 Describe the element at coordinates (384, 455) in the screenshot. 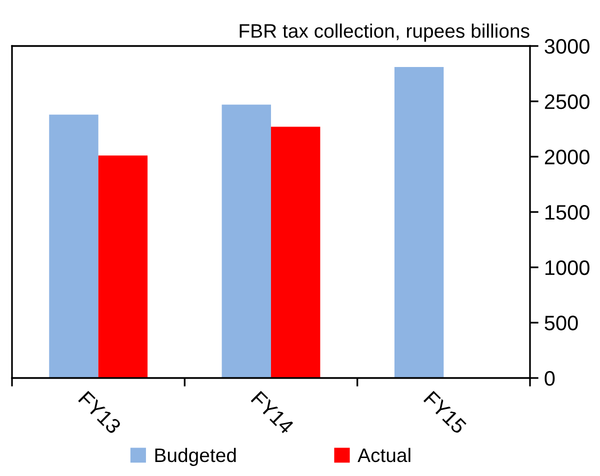

I see `legend-label: Actual` at that location.